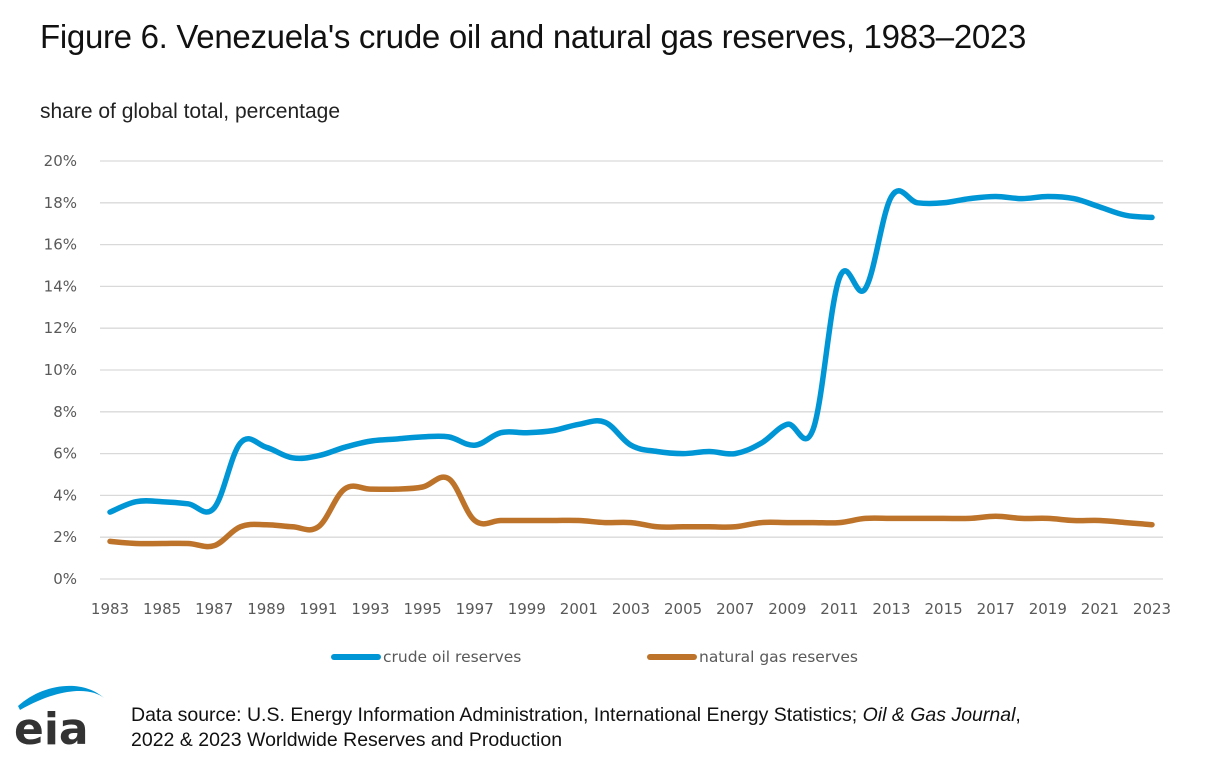 This screenshot has width=1227, height=776. What do you see at coordinates (162, 609) in the screenshot?
I see `x-tick-label: 1985` at bounding box center [162, 609].